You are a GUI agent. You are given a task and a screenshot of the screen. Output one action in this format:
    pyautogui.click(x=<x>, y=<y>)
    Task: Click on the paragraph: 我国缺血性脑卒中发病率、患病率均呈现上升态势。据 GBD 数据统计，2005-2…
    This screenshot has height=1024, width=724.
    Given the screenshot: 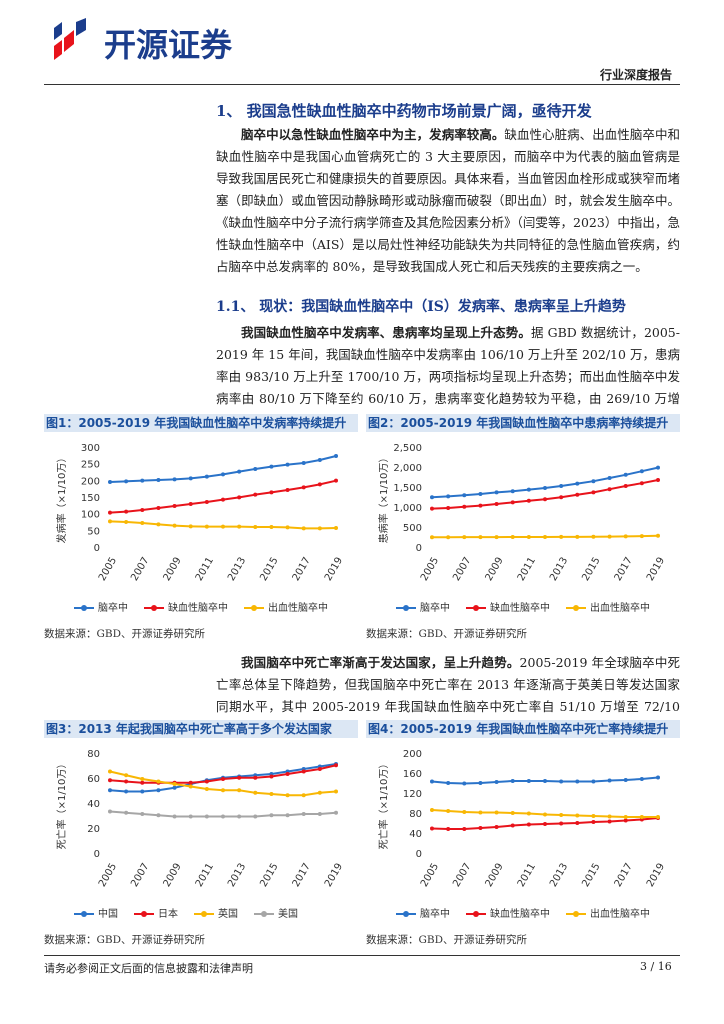 What is the action you would take?
    pyautogui.click(x=448, y=377)
    